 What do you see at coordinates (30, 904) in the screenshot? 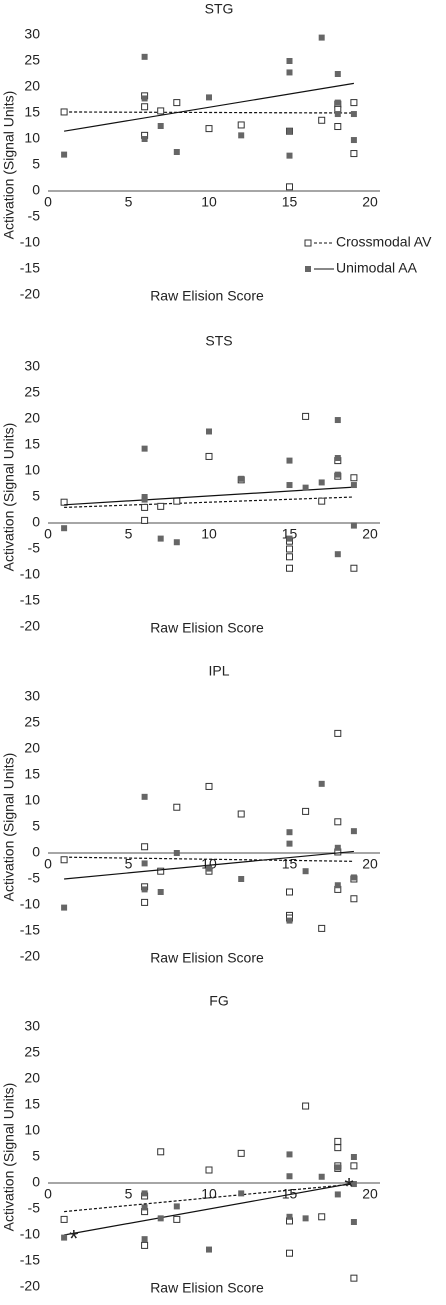
I see `y-tick-label: -10` at bounding box center [30, 904].